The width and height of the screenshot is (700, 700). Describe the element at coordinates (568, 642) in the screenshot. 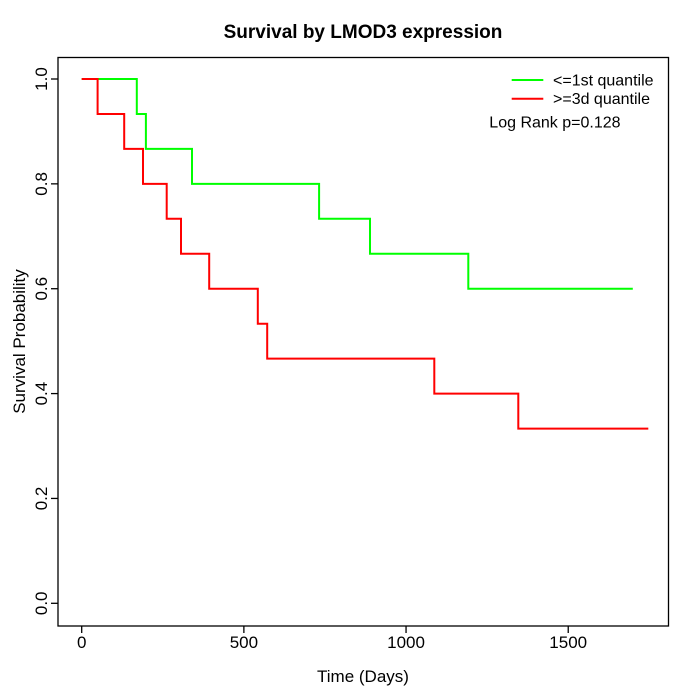

I see `x-tick-label: 1500` at that location.